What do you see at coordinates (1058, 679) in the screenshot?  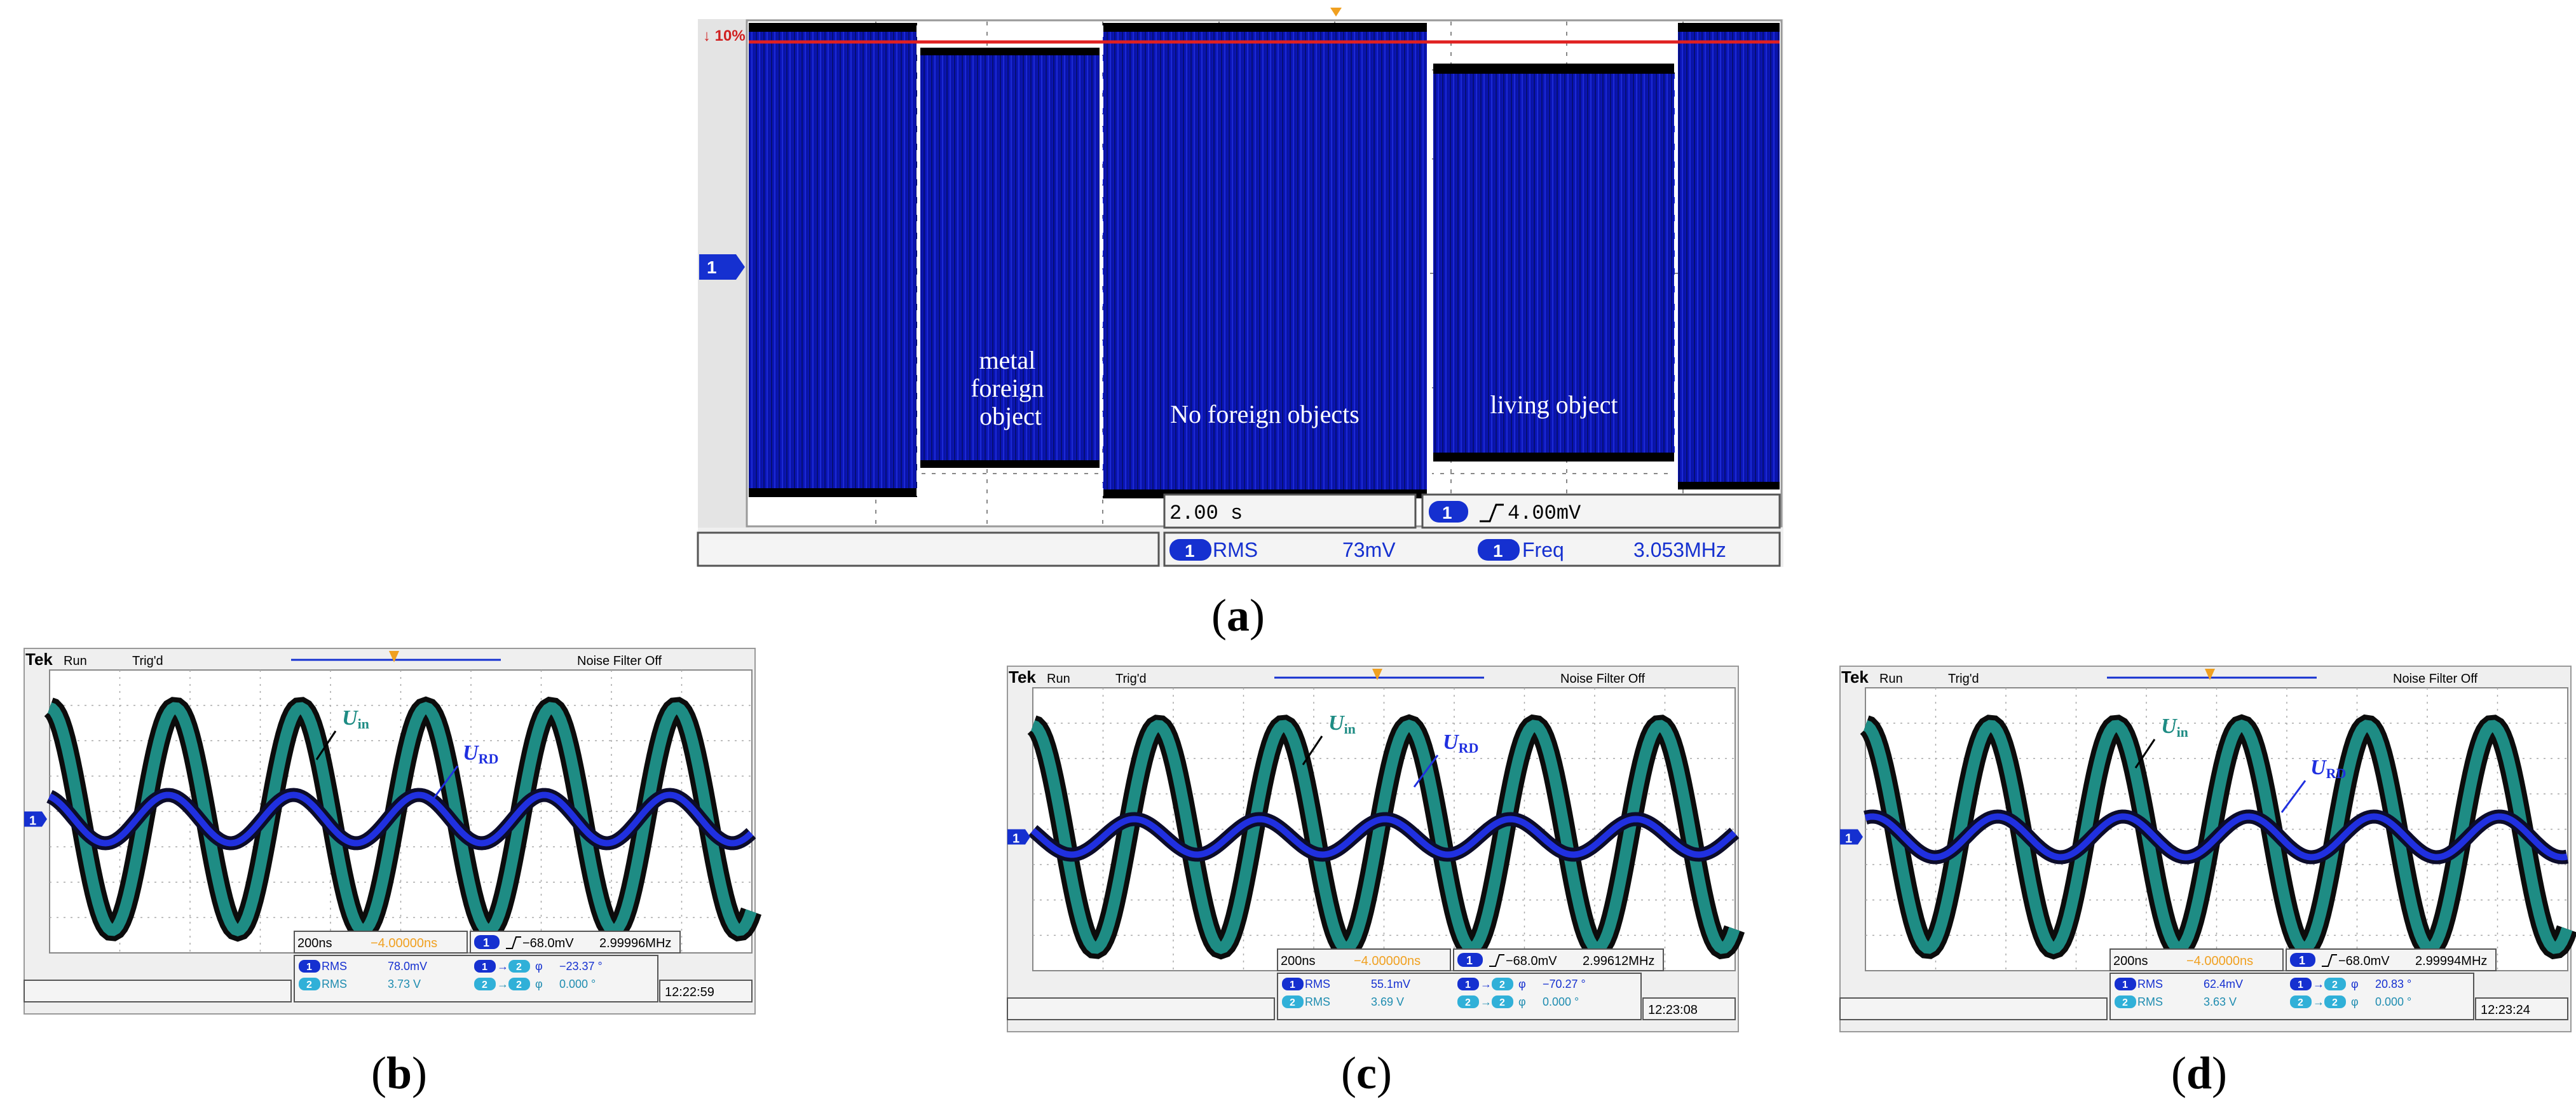 I see `run-status: Run` at bounding box center [1058, 679].